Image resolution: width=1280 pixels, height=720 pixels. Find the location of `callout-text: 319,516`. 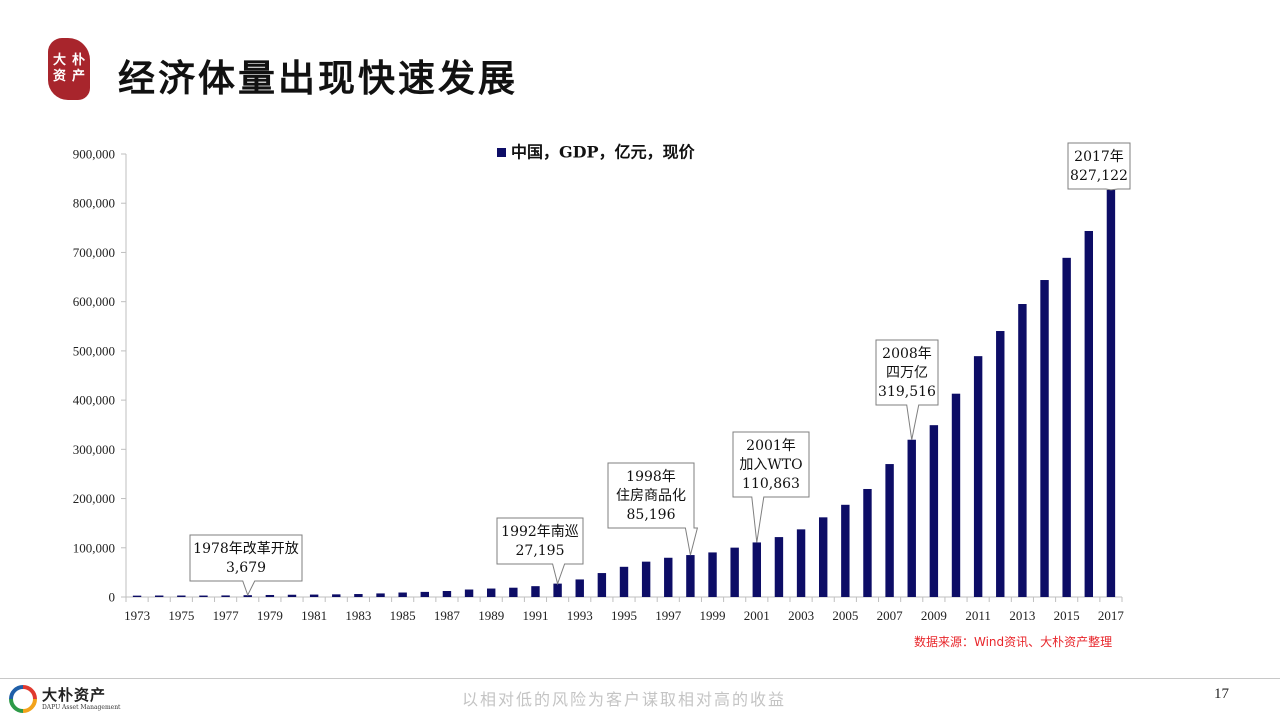

callout-text: 319,516 is located at coordinates (907, 392).